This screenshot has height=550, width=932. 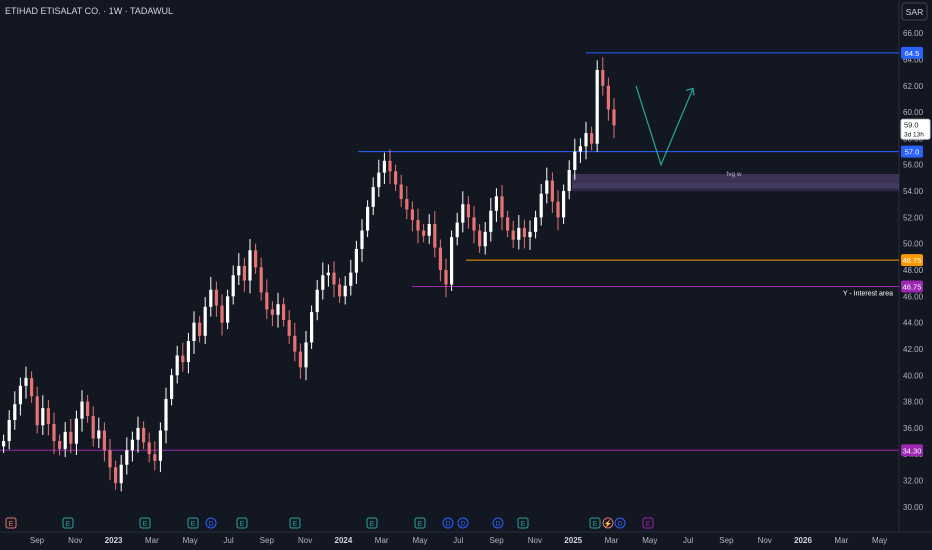 What do you see at coordinates (913, 296) in the screenshot?
I see `y-tick-label: 46.00` at bounding box center [913, 296].